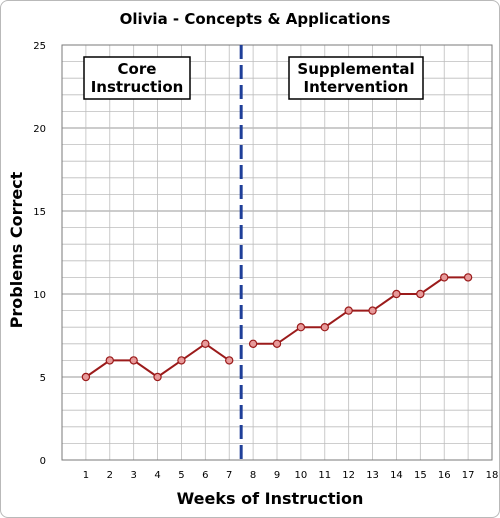  I want to click on x-tick-label: 14, so click(396, 475).